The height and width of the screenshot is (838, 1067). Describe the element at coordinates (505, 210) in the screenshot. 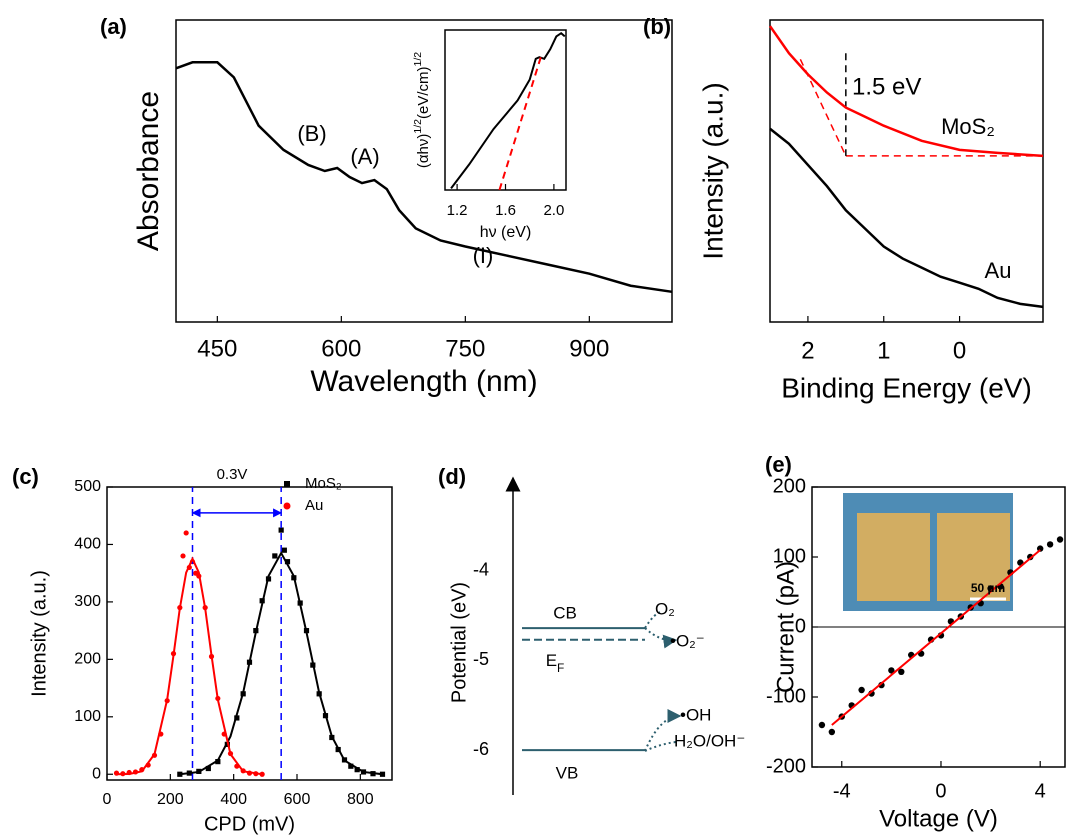

I see `x-tick-label: 1.6` at that location.